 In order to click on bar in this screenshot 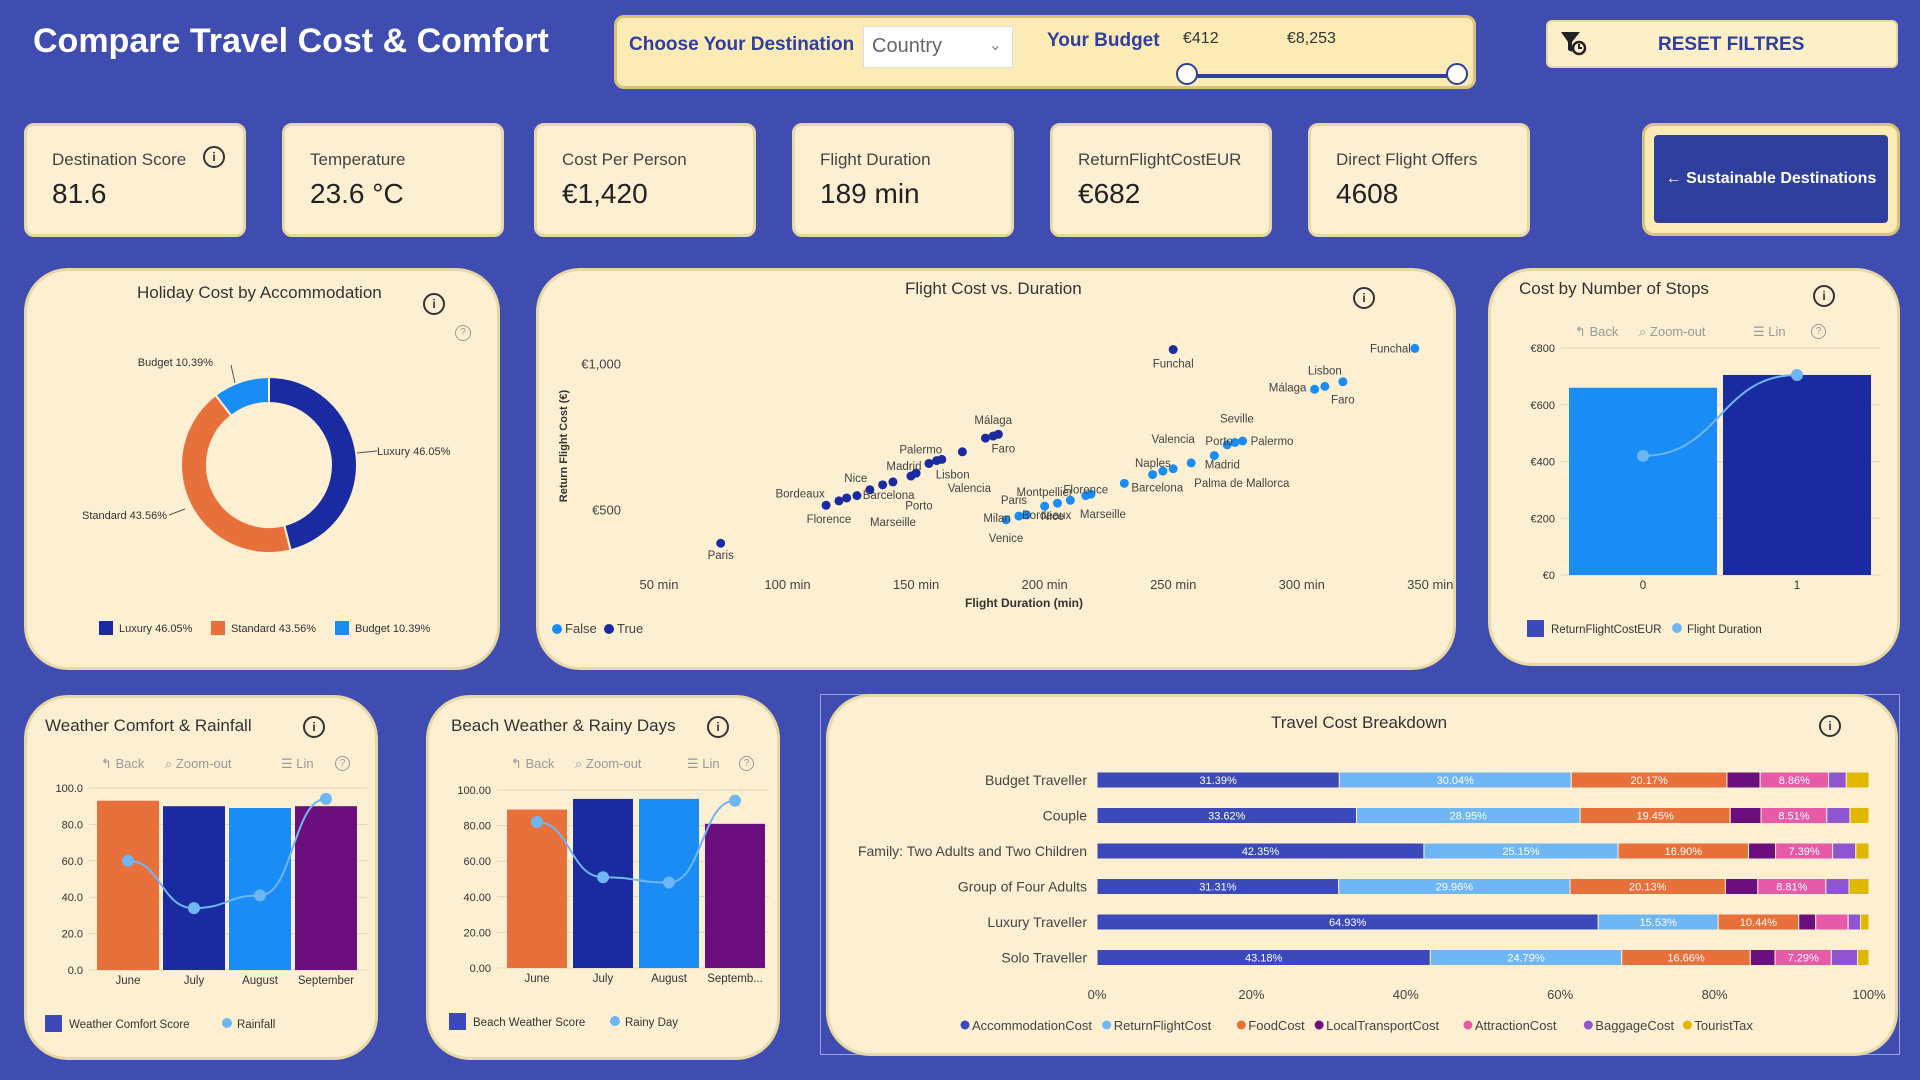, I will do `click(735, 895)`.